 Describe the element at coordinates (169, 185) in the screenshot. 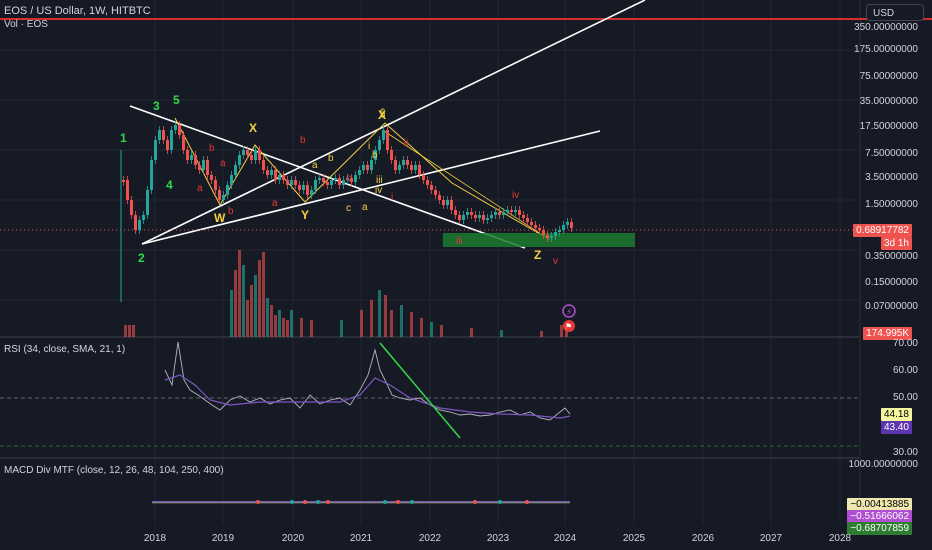

I see `wave-label: 4` at that location.